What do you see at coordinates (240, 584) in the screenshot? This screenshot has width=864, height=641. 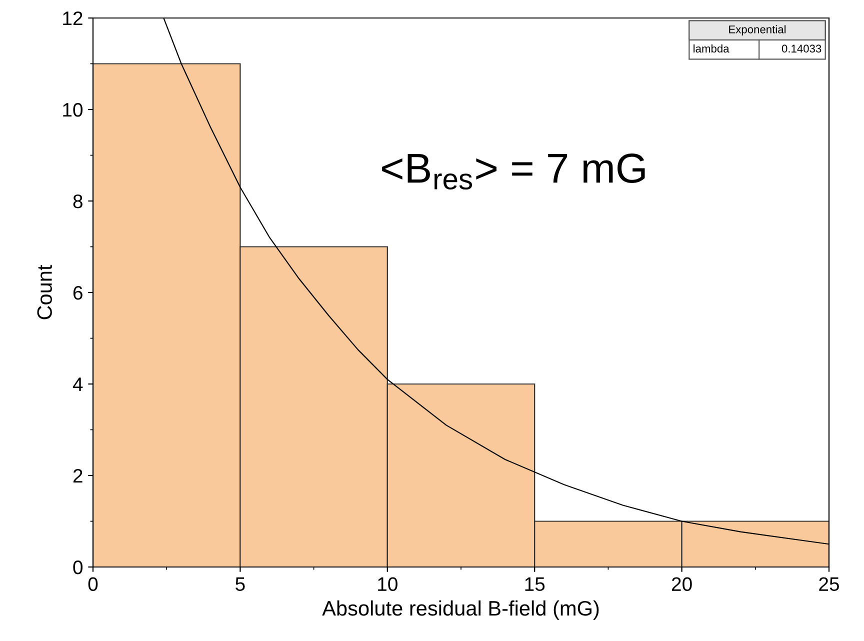 I see `x-tick-label: 5` at bounding box center [240, 584].